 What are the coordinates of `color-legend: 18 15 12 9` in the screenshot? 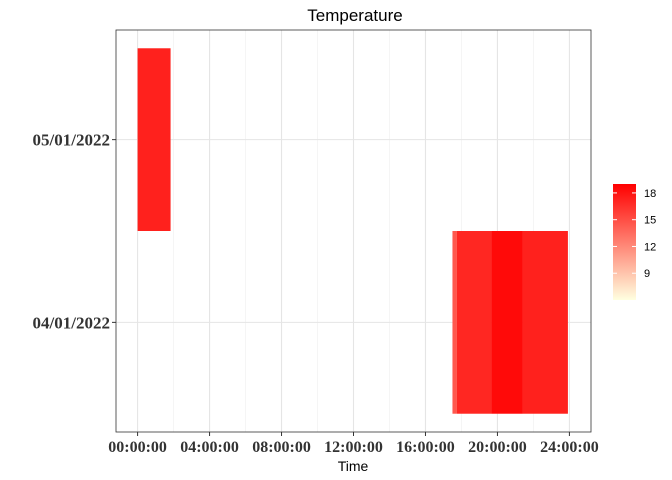 It's located at (634, 242).